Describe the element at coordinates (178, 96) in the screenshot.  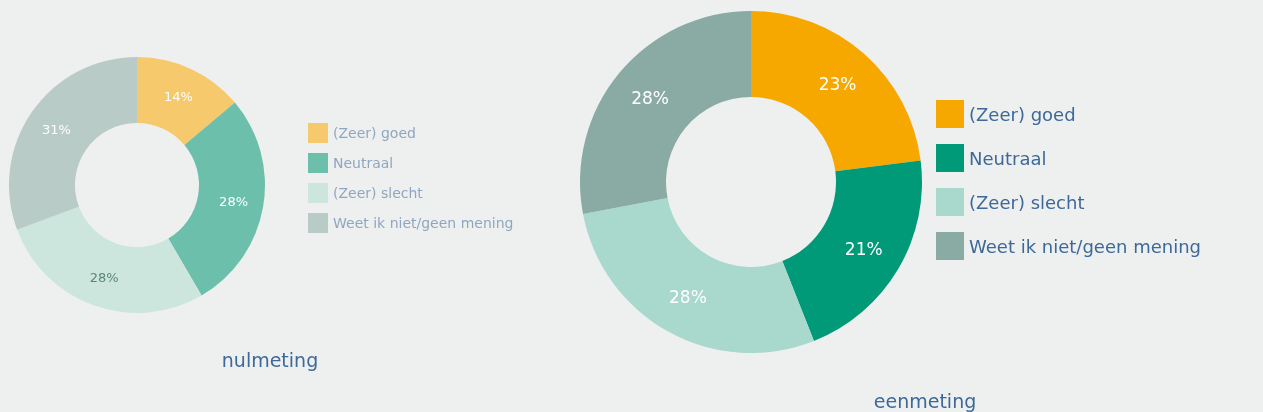
I see `data-label: 14%` at that location.